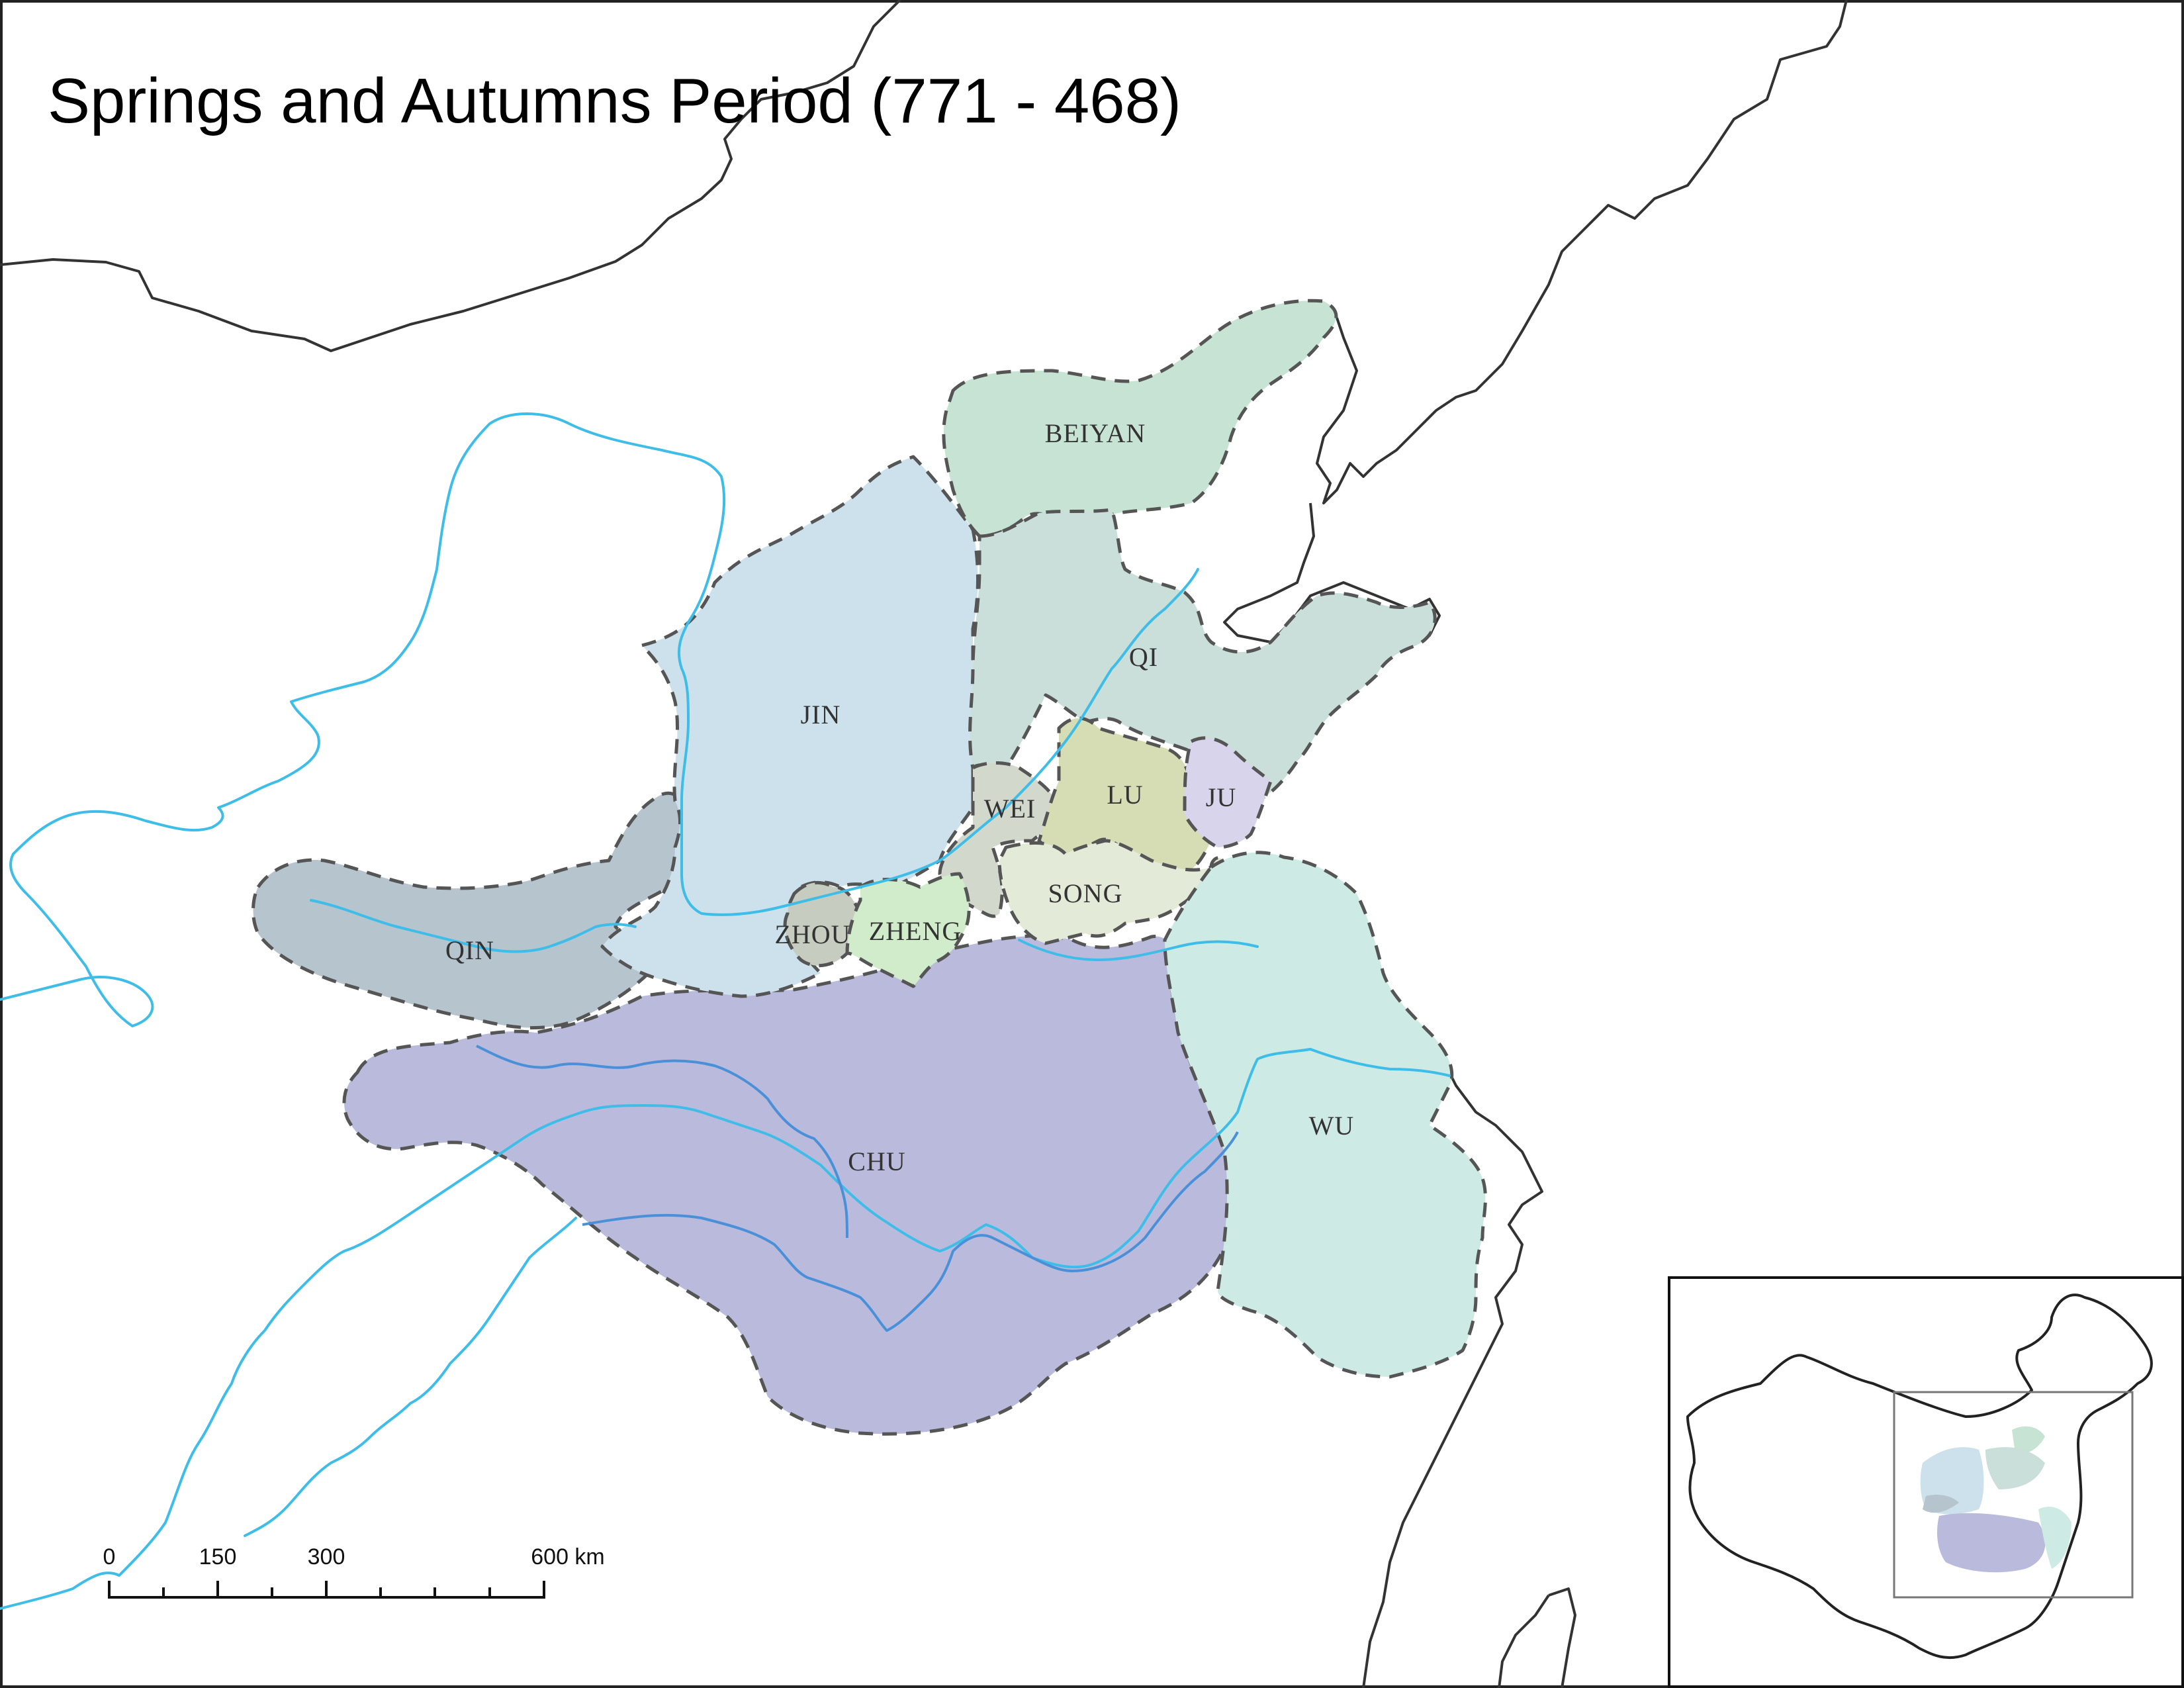  I want to click on state-label-qin: QIN, so click(469, 950).